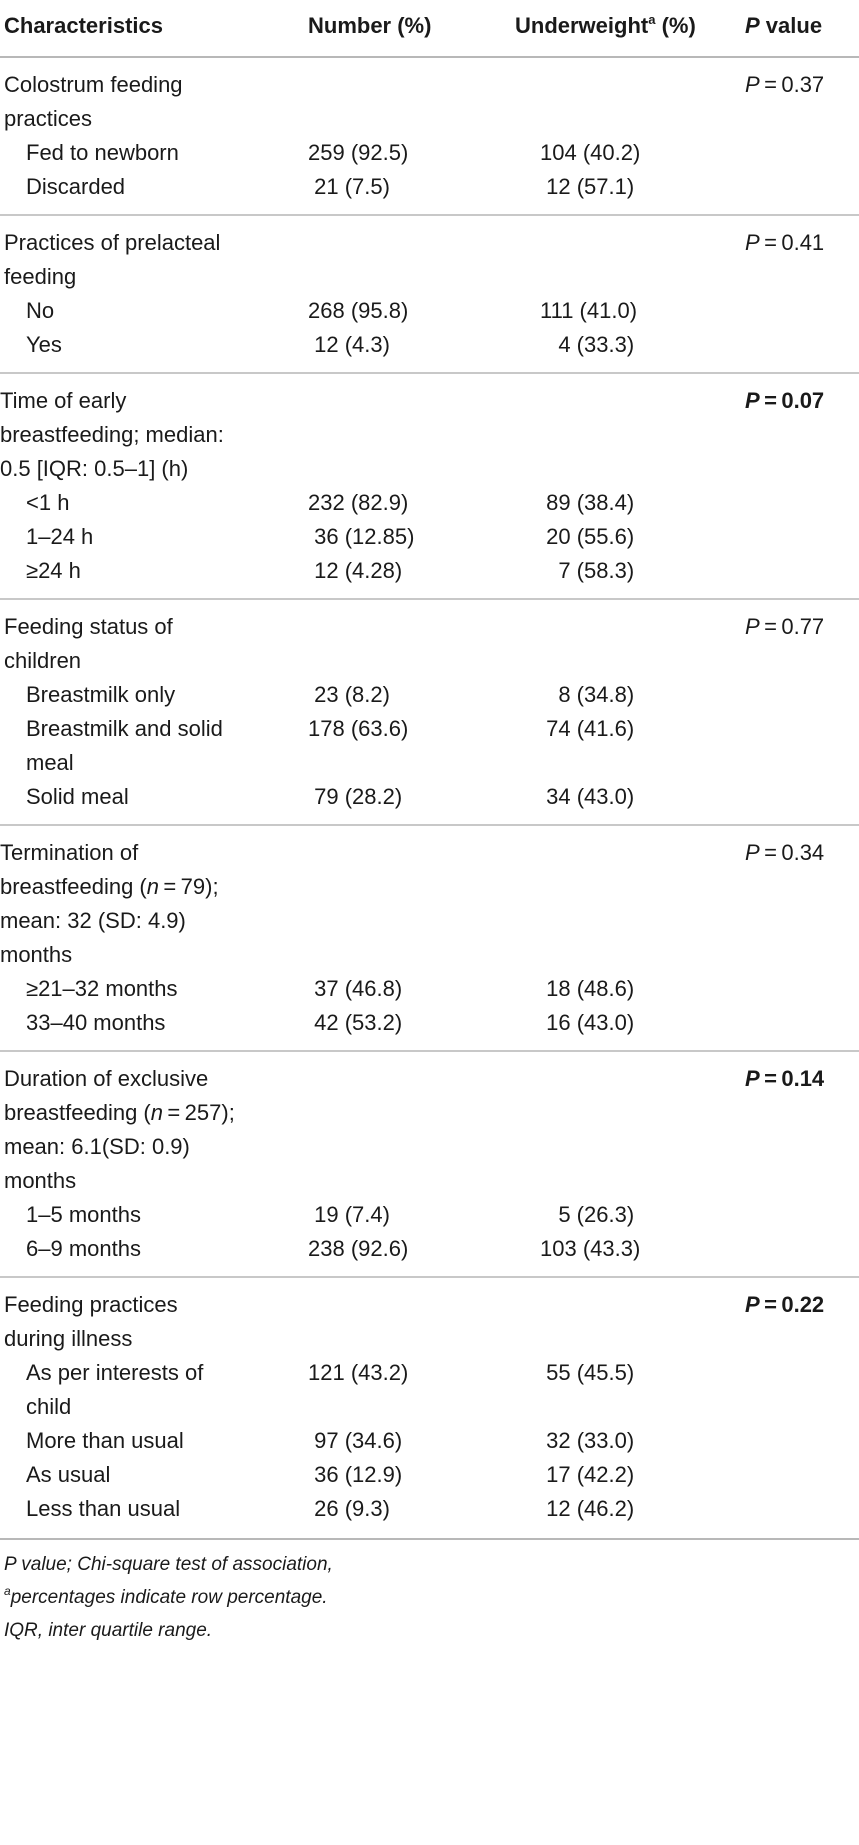  Describe the element at coordinates (792, 898) in the screenshot. I see `group-p-value: P = 0.34` at that location.